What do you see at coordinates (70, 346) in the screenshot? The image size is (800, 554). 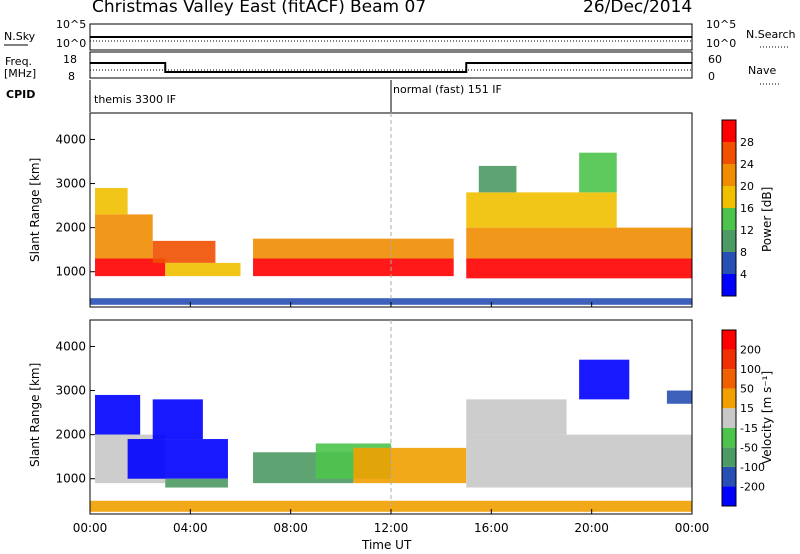 I see `velocity-ytick-label: 4000` at bounding box center [70, 346].